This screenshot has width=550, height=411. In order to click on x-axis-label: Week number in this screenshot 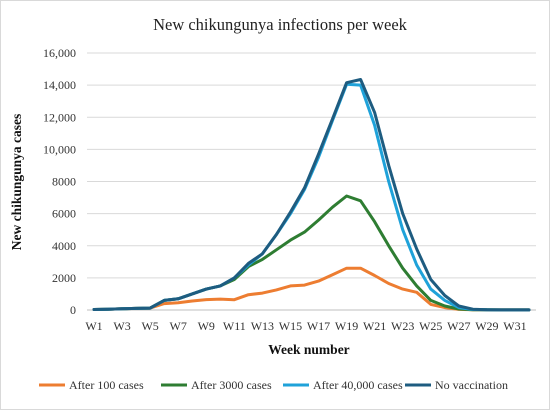, I will do `click(308, 349)`.